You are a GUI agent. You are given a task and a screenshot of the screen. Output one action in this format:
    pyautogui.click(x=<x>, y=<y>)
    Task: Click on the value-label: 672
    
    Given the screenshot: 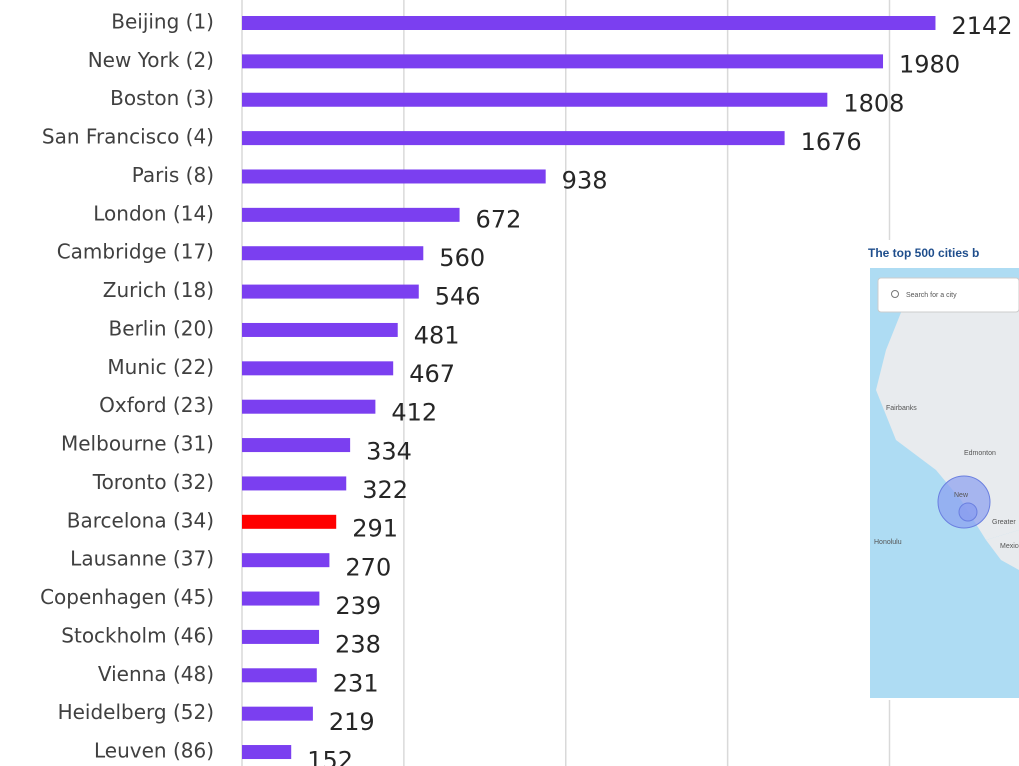 What is the action you would take?
    pyautogui.click(x=499, y=219)
    